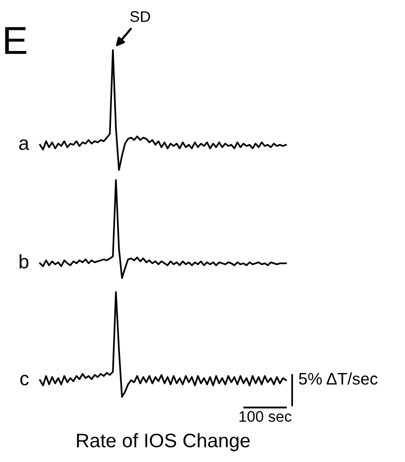 This screenshot has height=462, width=405. Describe the element at coordinates (266, 416) in the screenshot. I see `text: 100 sec` at that location.